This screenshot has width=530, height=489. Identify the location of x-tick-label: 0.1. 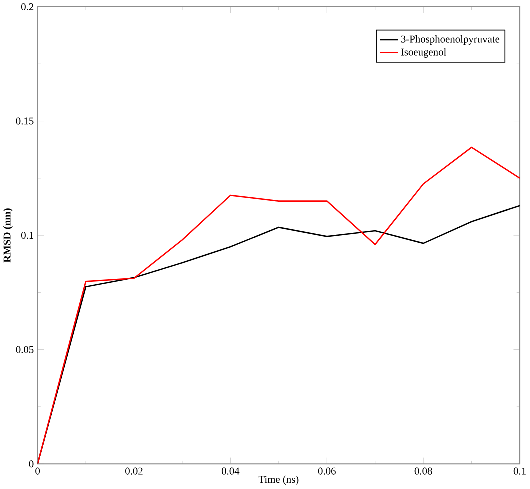
(520, 472).